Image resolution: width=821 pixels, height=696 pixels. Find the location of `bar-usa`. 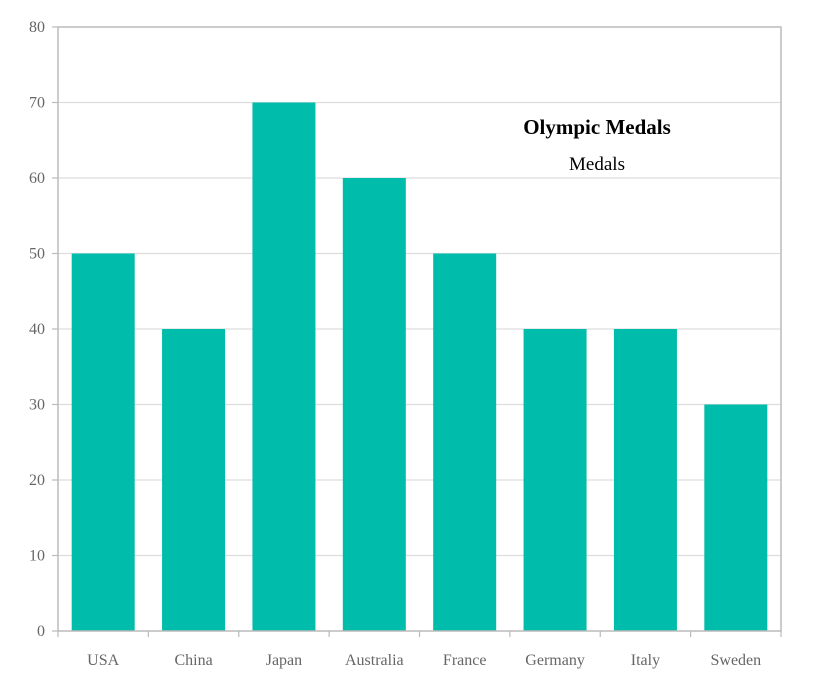

bar-usa is located at coordinates (103, 442).